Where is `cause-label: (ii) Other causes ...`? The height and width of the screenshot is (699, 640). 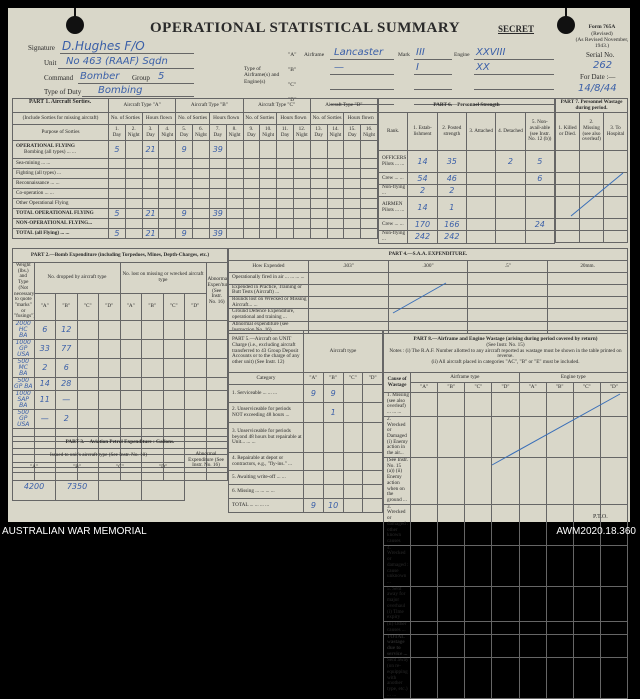
cause-label: (ii) Other causes ... is located at coordinates (397, 628).